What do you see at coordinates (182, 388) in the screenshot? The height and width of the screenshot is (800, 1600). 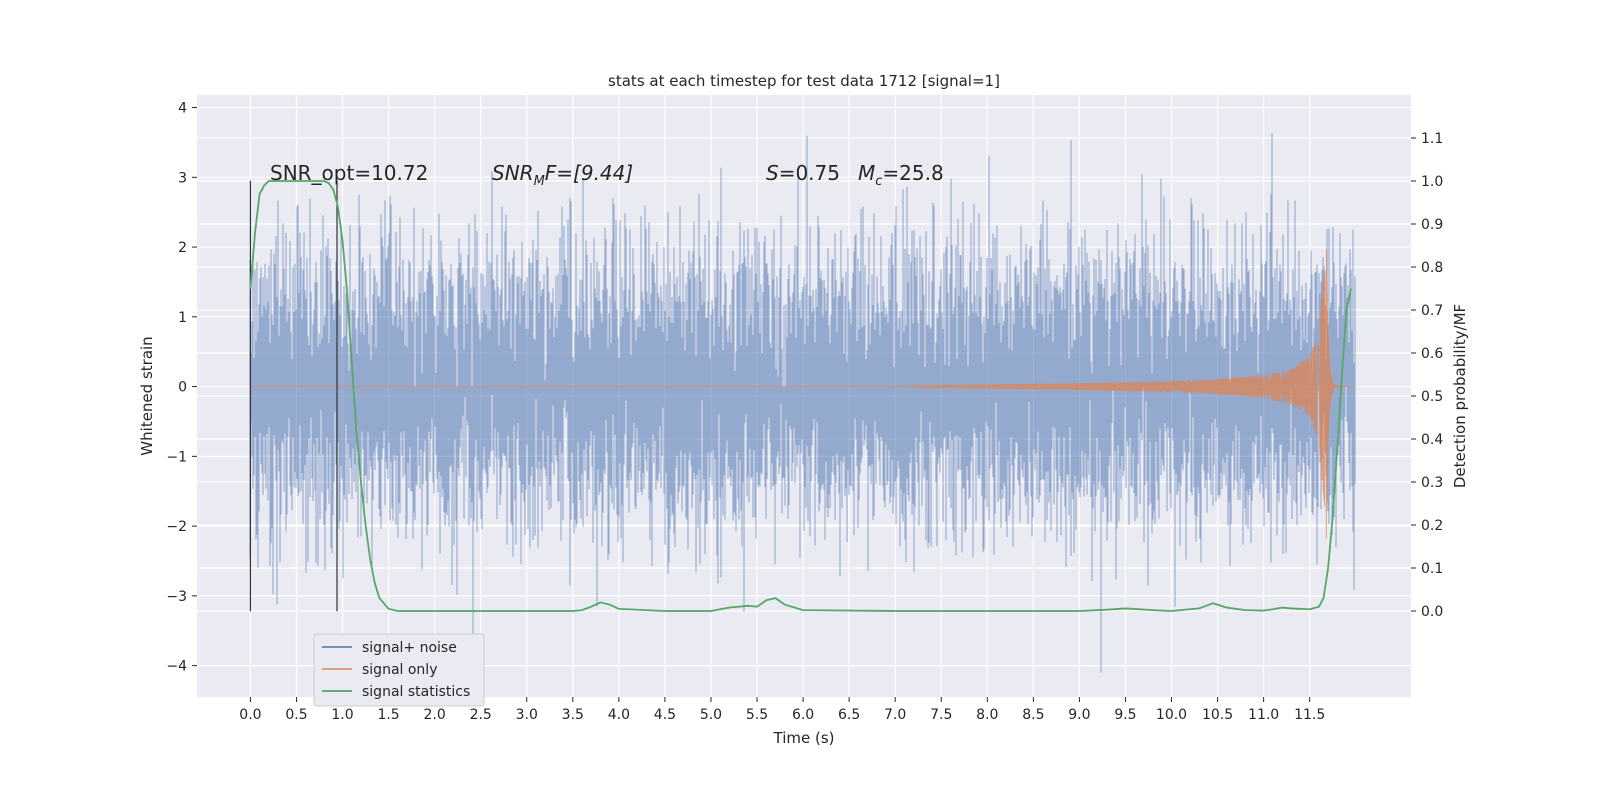 I see `y-tick-label: 0` at bounding box center [182, 388].